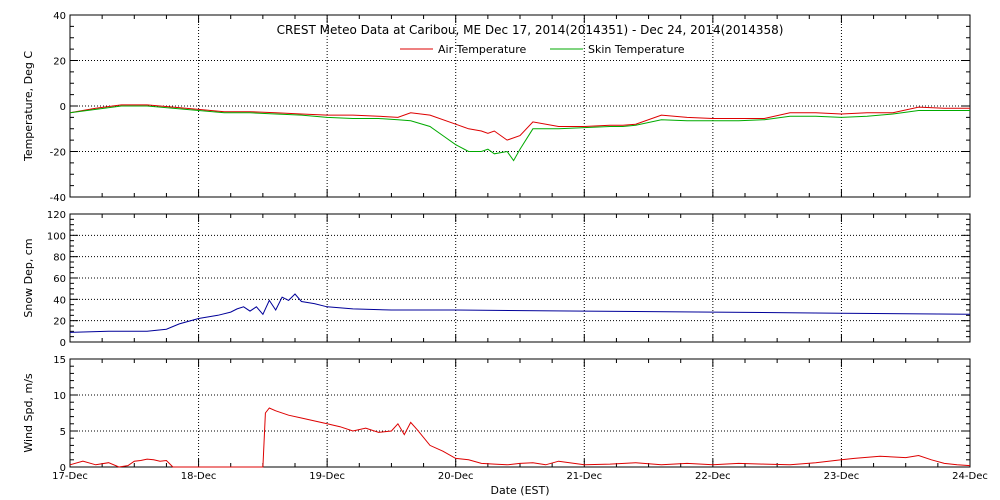 This screenshot has height=500, width=1000. Describe the element at coordinates (63, 432) in the screenshot. I see `wind-speed-y-tick-label: 5` at that location.